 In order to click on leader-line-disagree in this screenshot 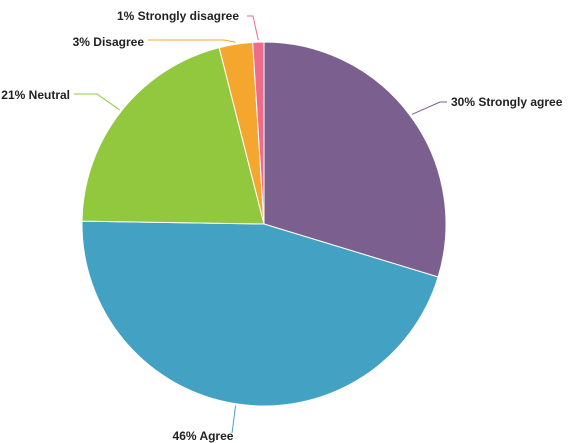, I will do `click(192, 41)`.